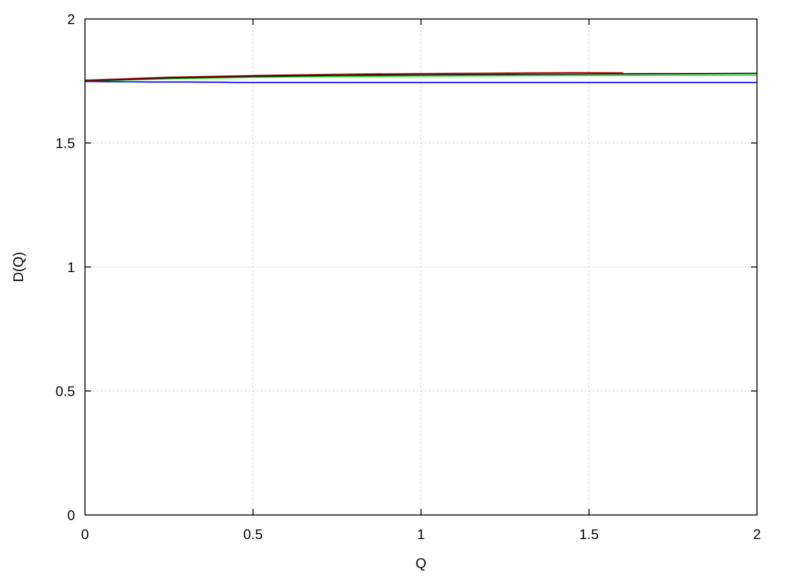 The height and width of the screenshot is (576, 788). What do you see at coordinates (757, 534) in the screenshot?
I see `x-tick-label: 2` at bounding box center [757, 534].